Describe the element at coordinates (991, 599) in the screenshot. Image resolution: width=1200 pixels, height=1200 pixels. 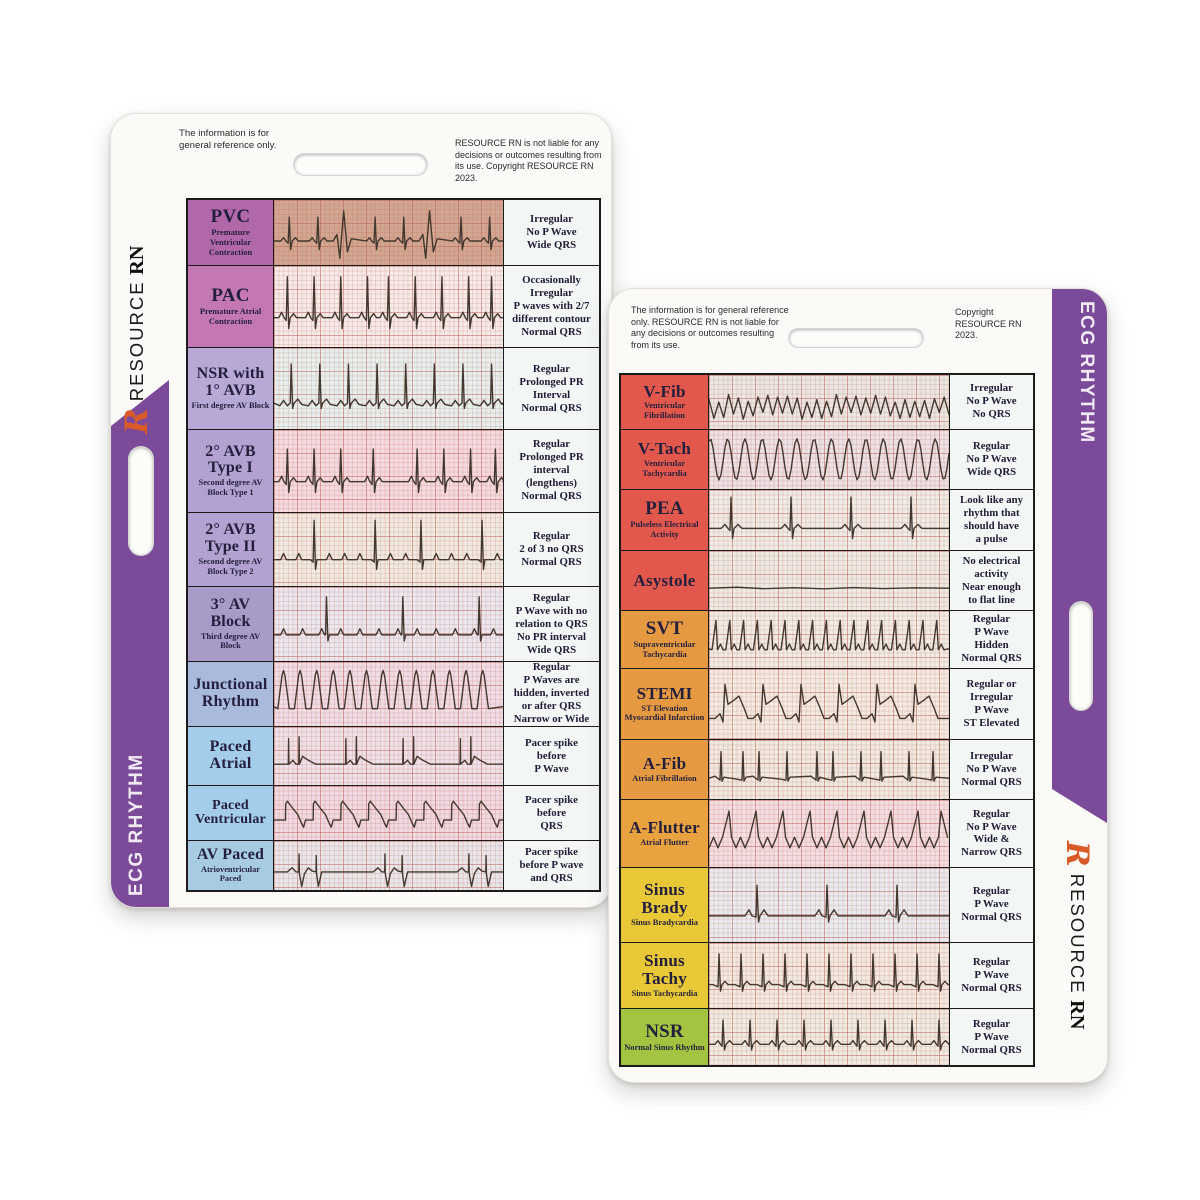
I see `note-line: to flat line` at that location.